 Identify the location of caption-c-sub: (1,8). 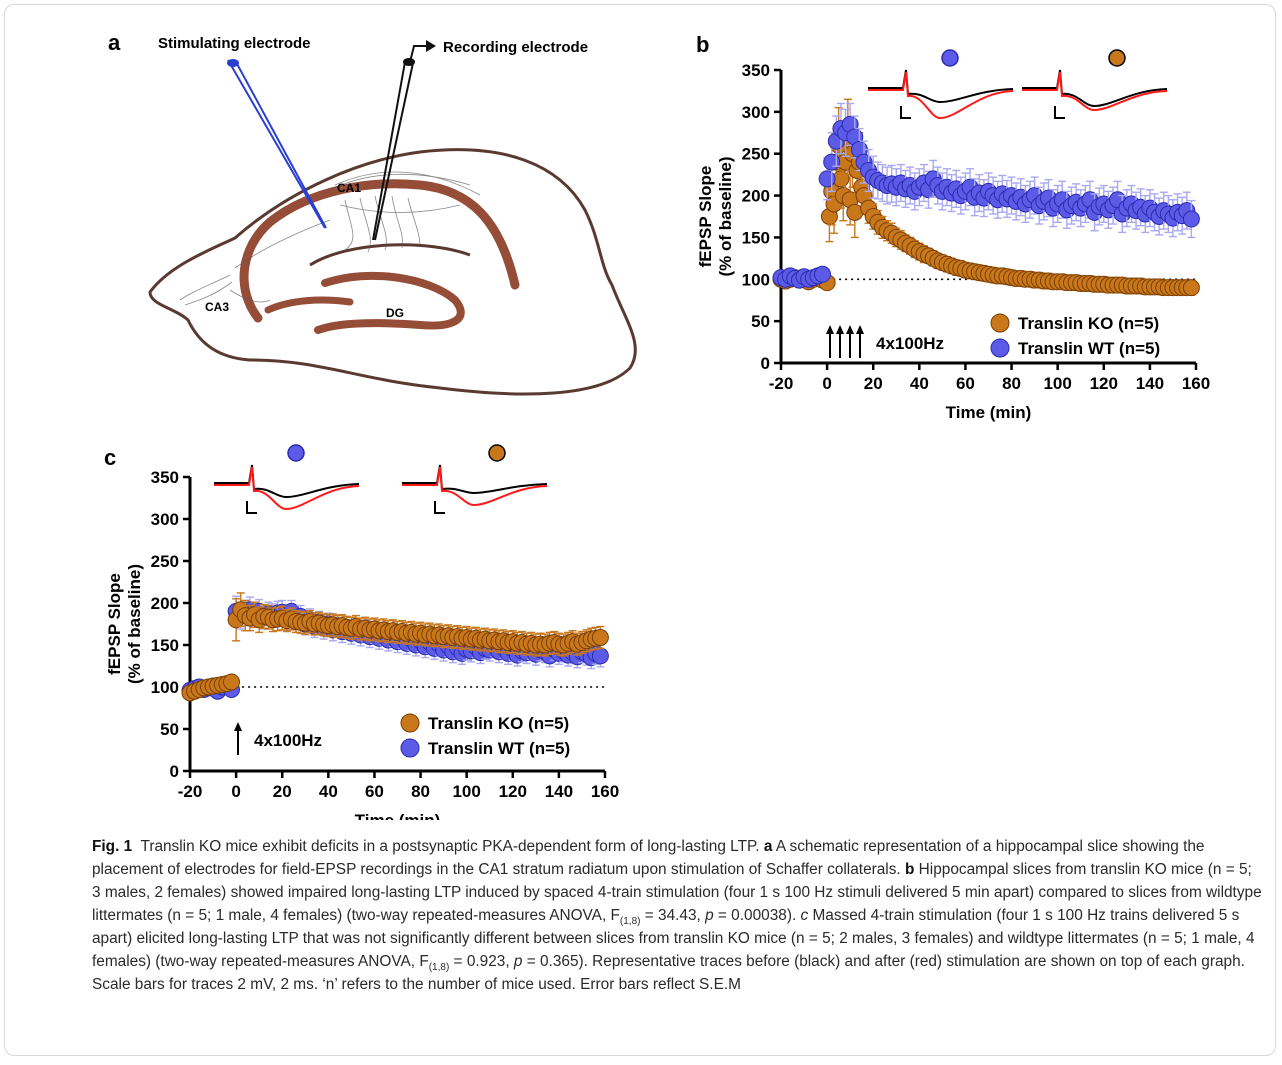
(439, 968).